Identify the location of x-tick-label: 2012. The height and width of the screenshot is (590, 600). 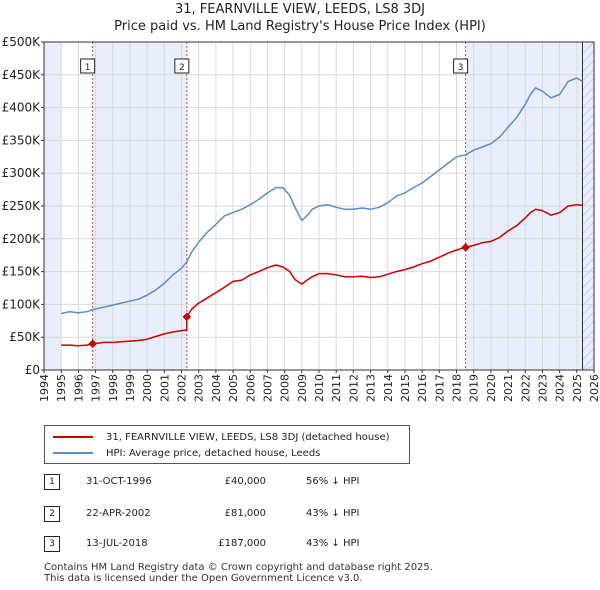
(353, 388).